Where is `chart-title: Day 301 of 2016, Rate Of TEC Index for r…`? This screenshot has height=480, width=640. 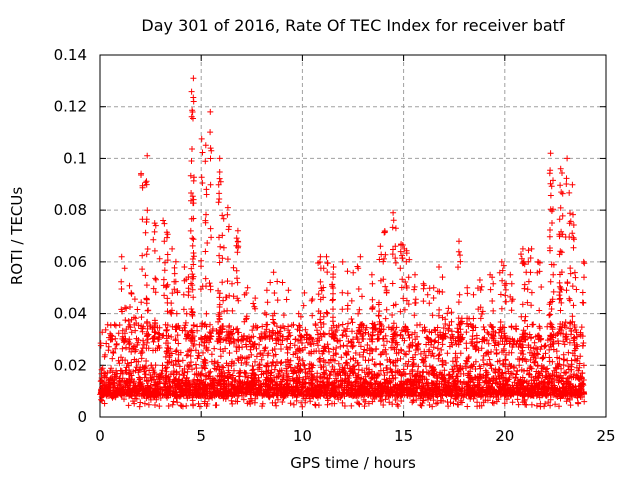
chart-title: Day 301 of 2016, Rate Of TEC Index for r… is located at coordinates (353, 25).